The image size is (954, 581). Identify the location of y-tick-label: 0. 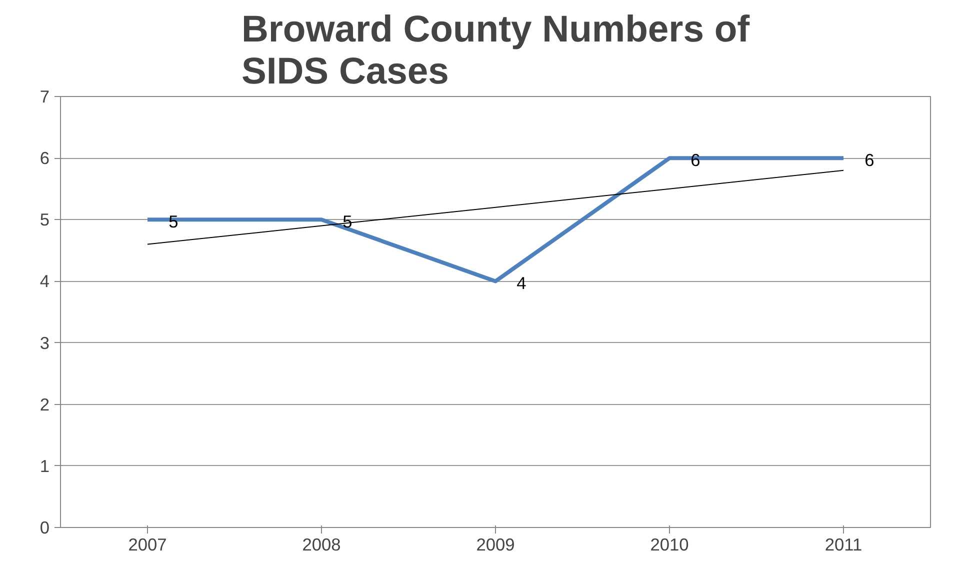
(45, 528).